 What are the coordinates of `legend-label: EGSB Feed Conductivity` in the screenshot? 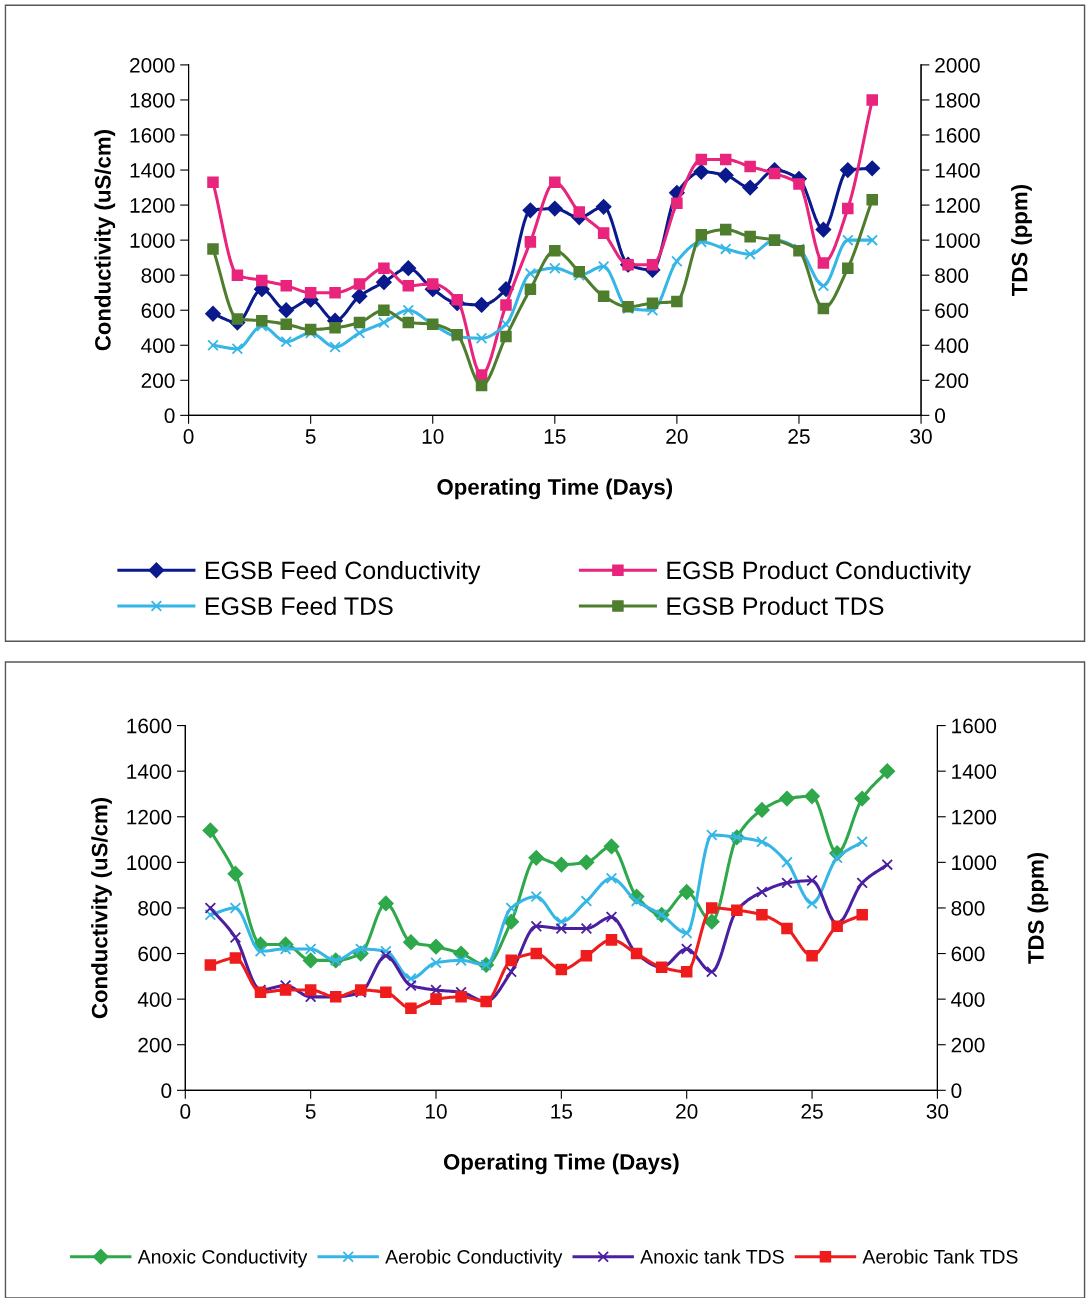 It's located at (343, 572).